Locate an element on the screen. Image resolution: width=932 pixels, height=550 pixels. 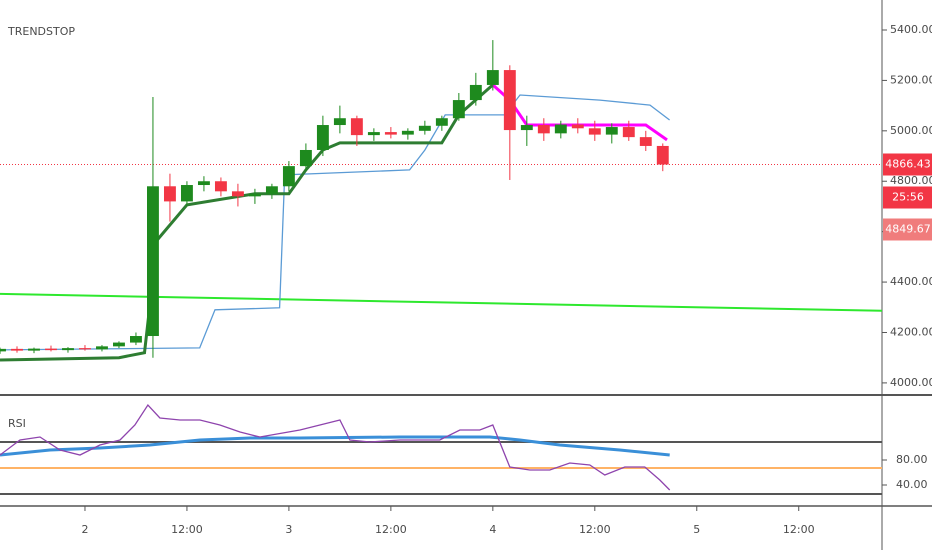
x-tick-label: 3 is located at coordinates (288, 529).